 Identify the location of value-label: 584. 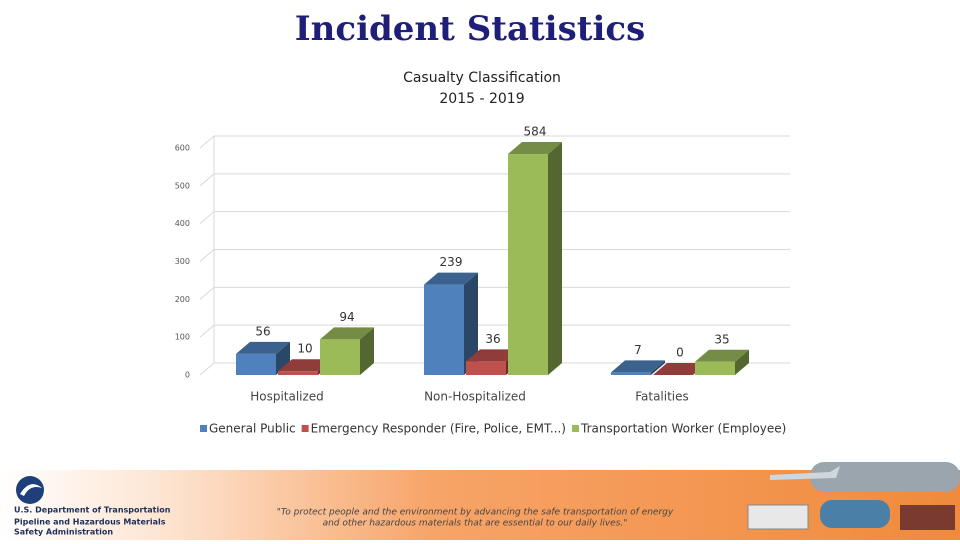
(535, 132).